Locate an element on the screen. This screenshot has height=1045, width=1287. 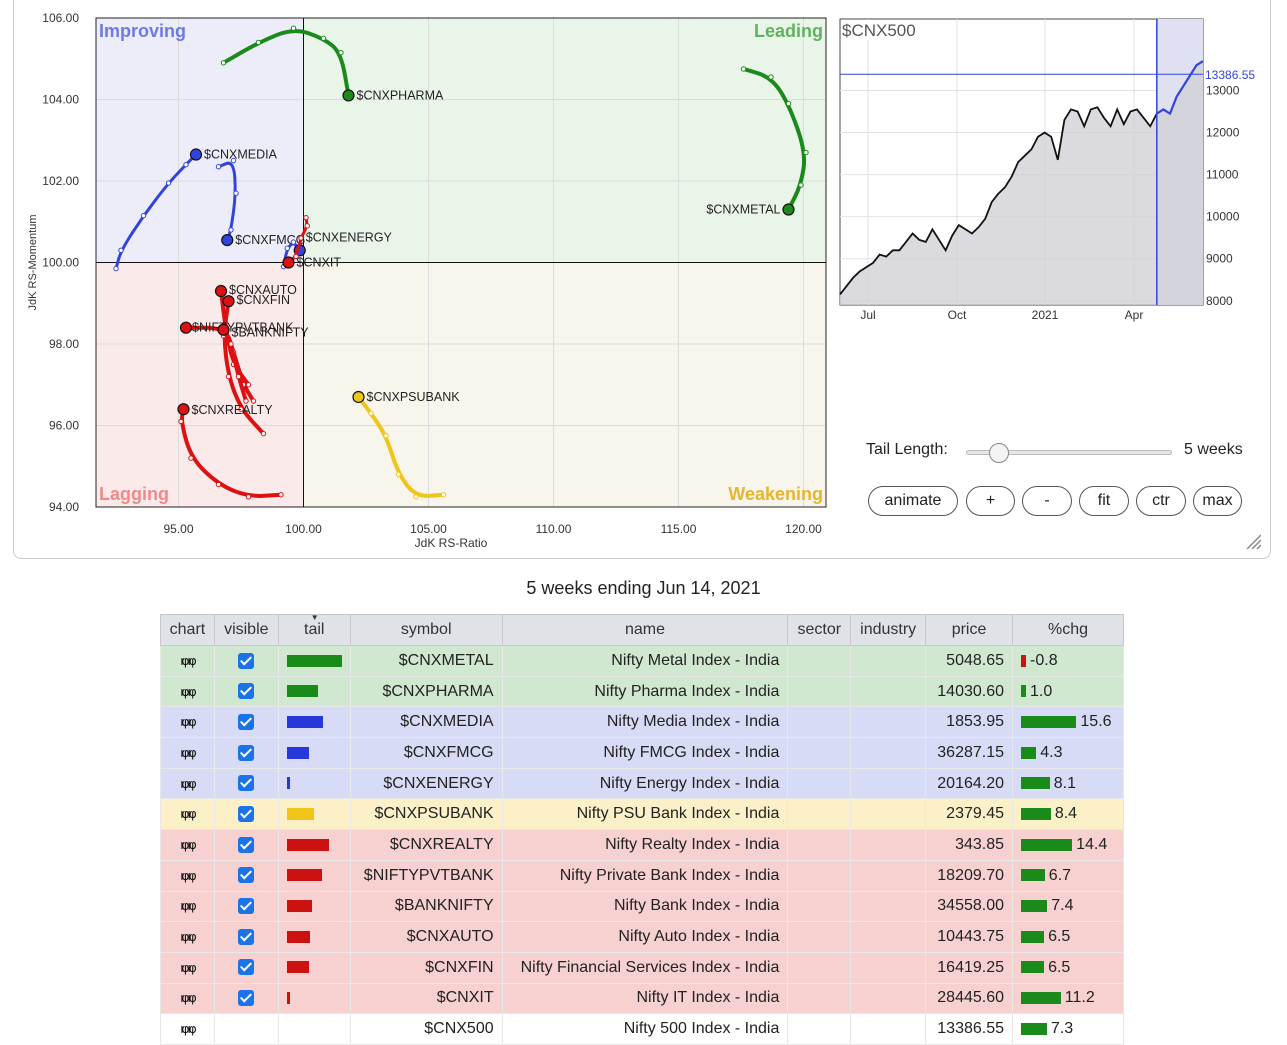
col-sector: sector is located at coordinates (819, 630).